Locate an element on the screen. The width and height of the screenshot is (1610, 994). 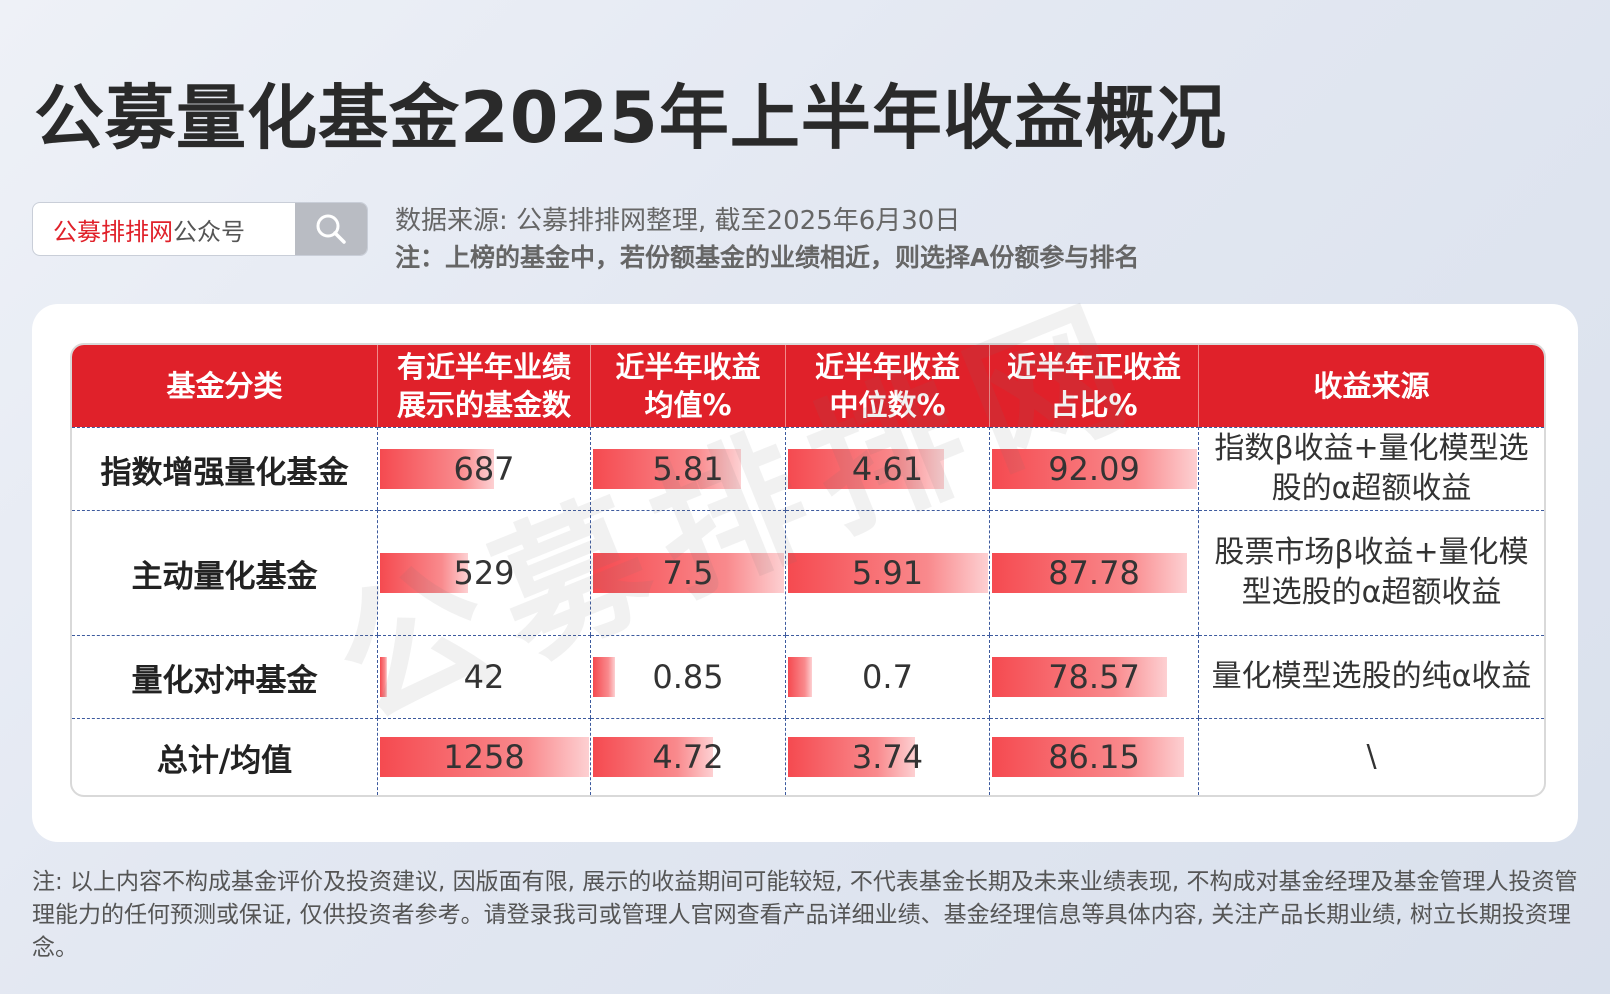
page-title: 公募量化基金2025年上半年收益概况 is located at coordinates (630, 118).